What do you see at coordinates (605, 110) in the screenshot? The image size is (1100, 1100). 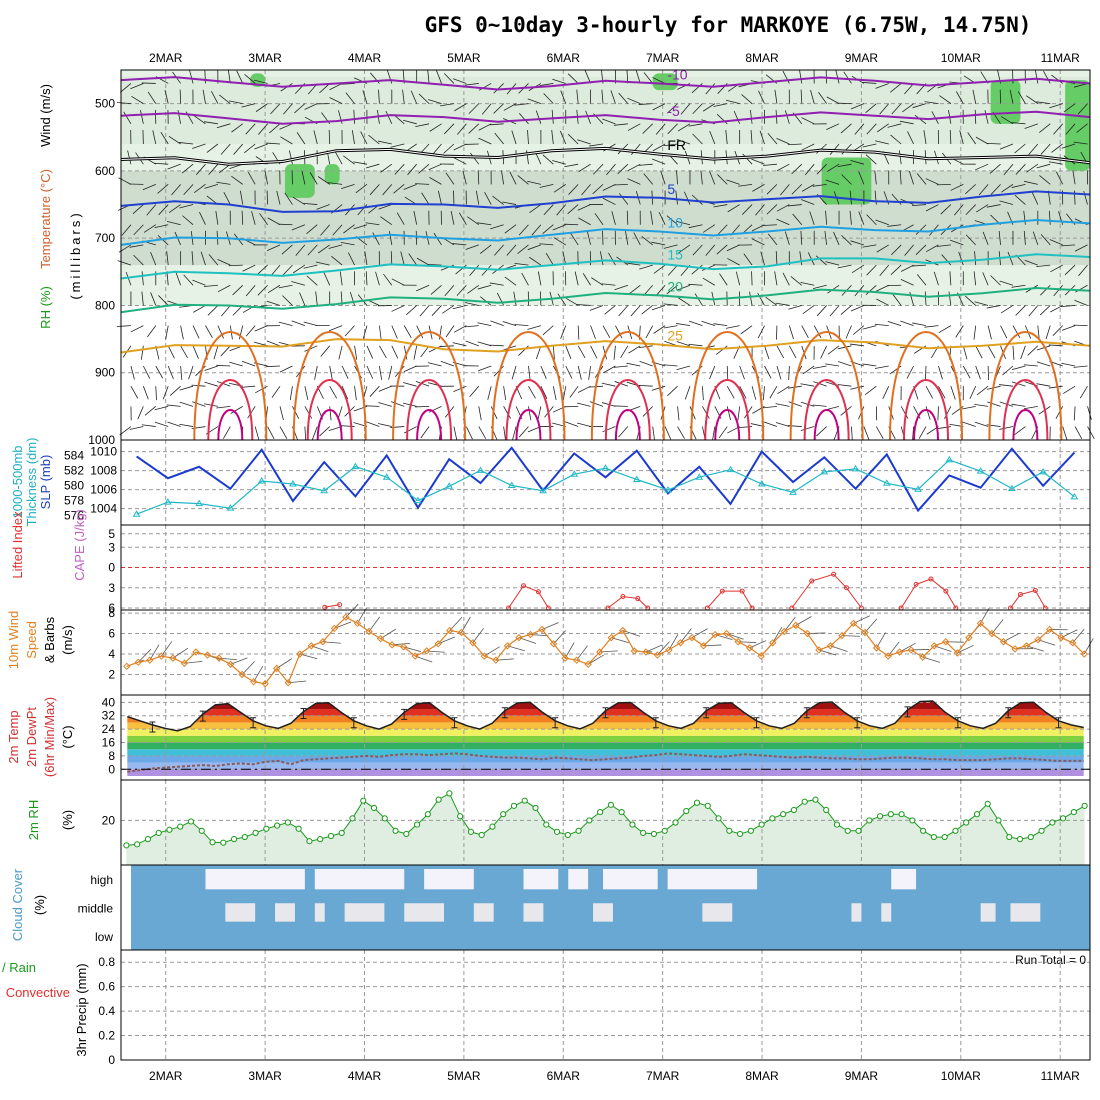 I see `rh-shade-band` at bounding box center [605, 110].